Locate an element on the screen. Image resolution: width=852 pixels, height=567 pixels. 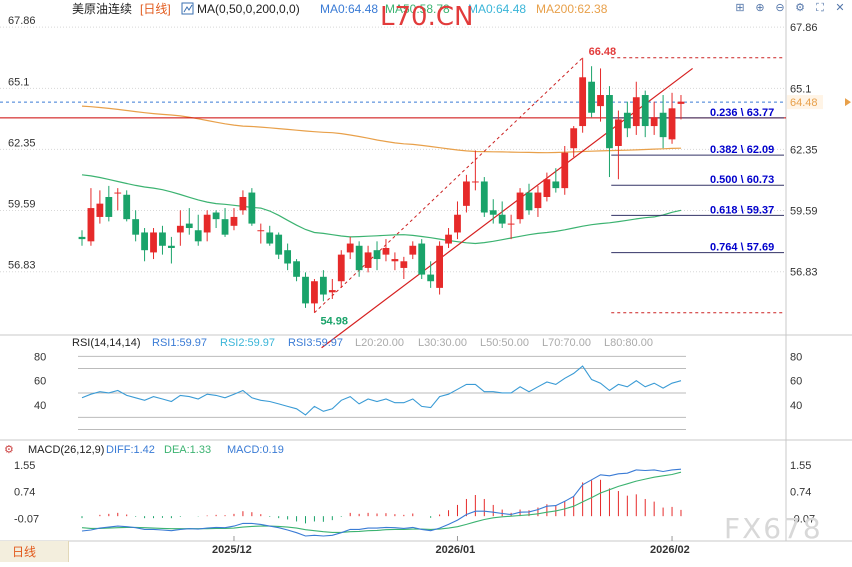
swing-dashed-line is located at coordinates (448, 185).